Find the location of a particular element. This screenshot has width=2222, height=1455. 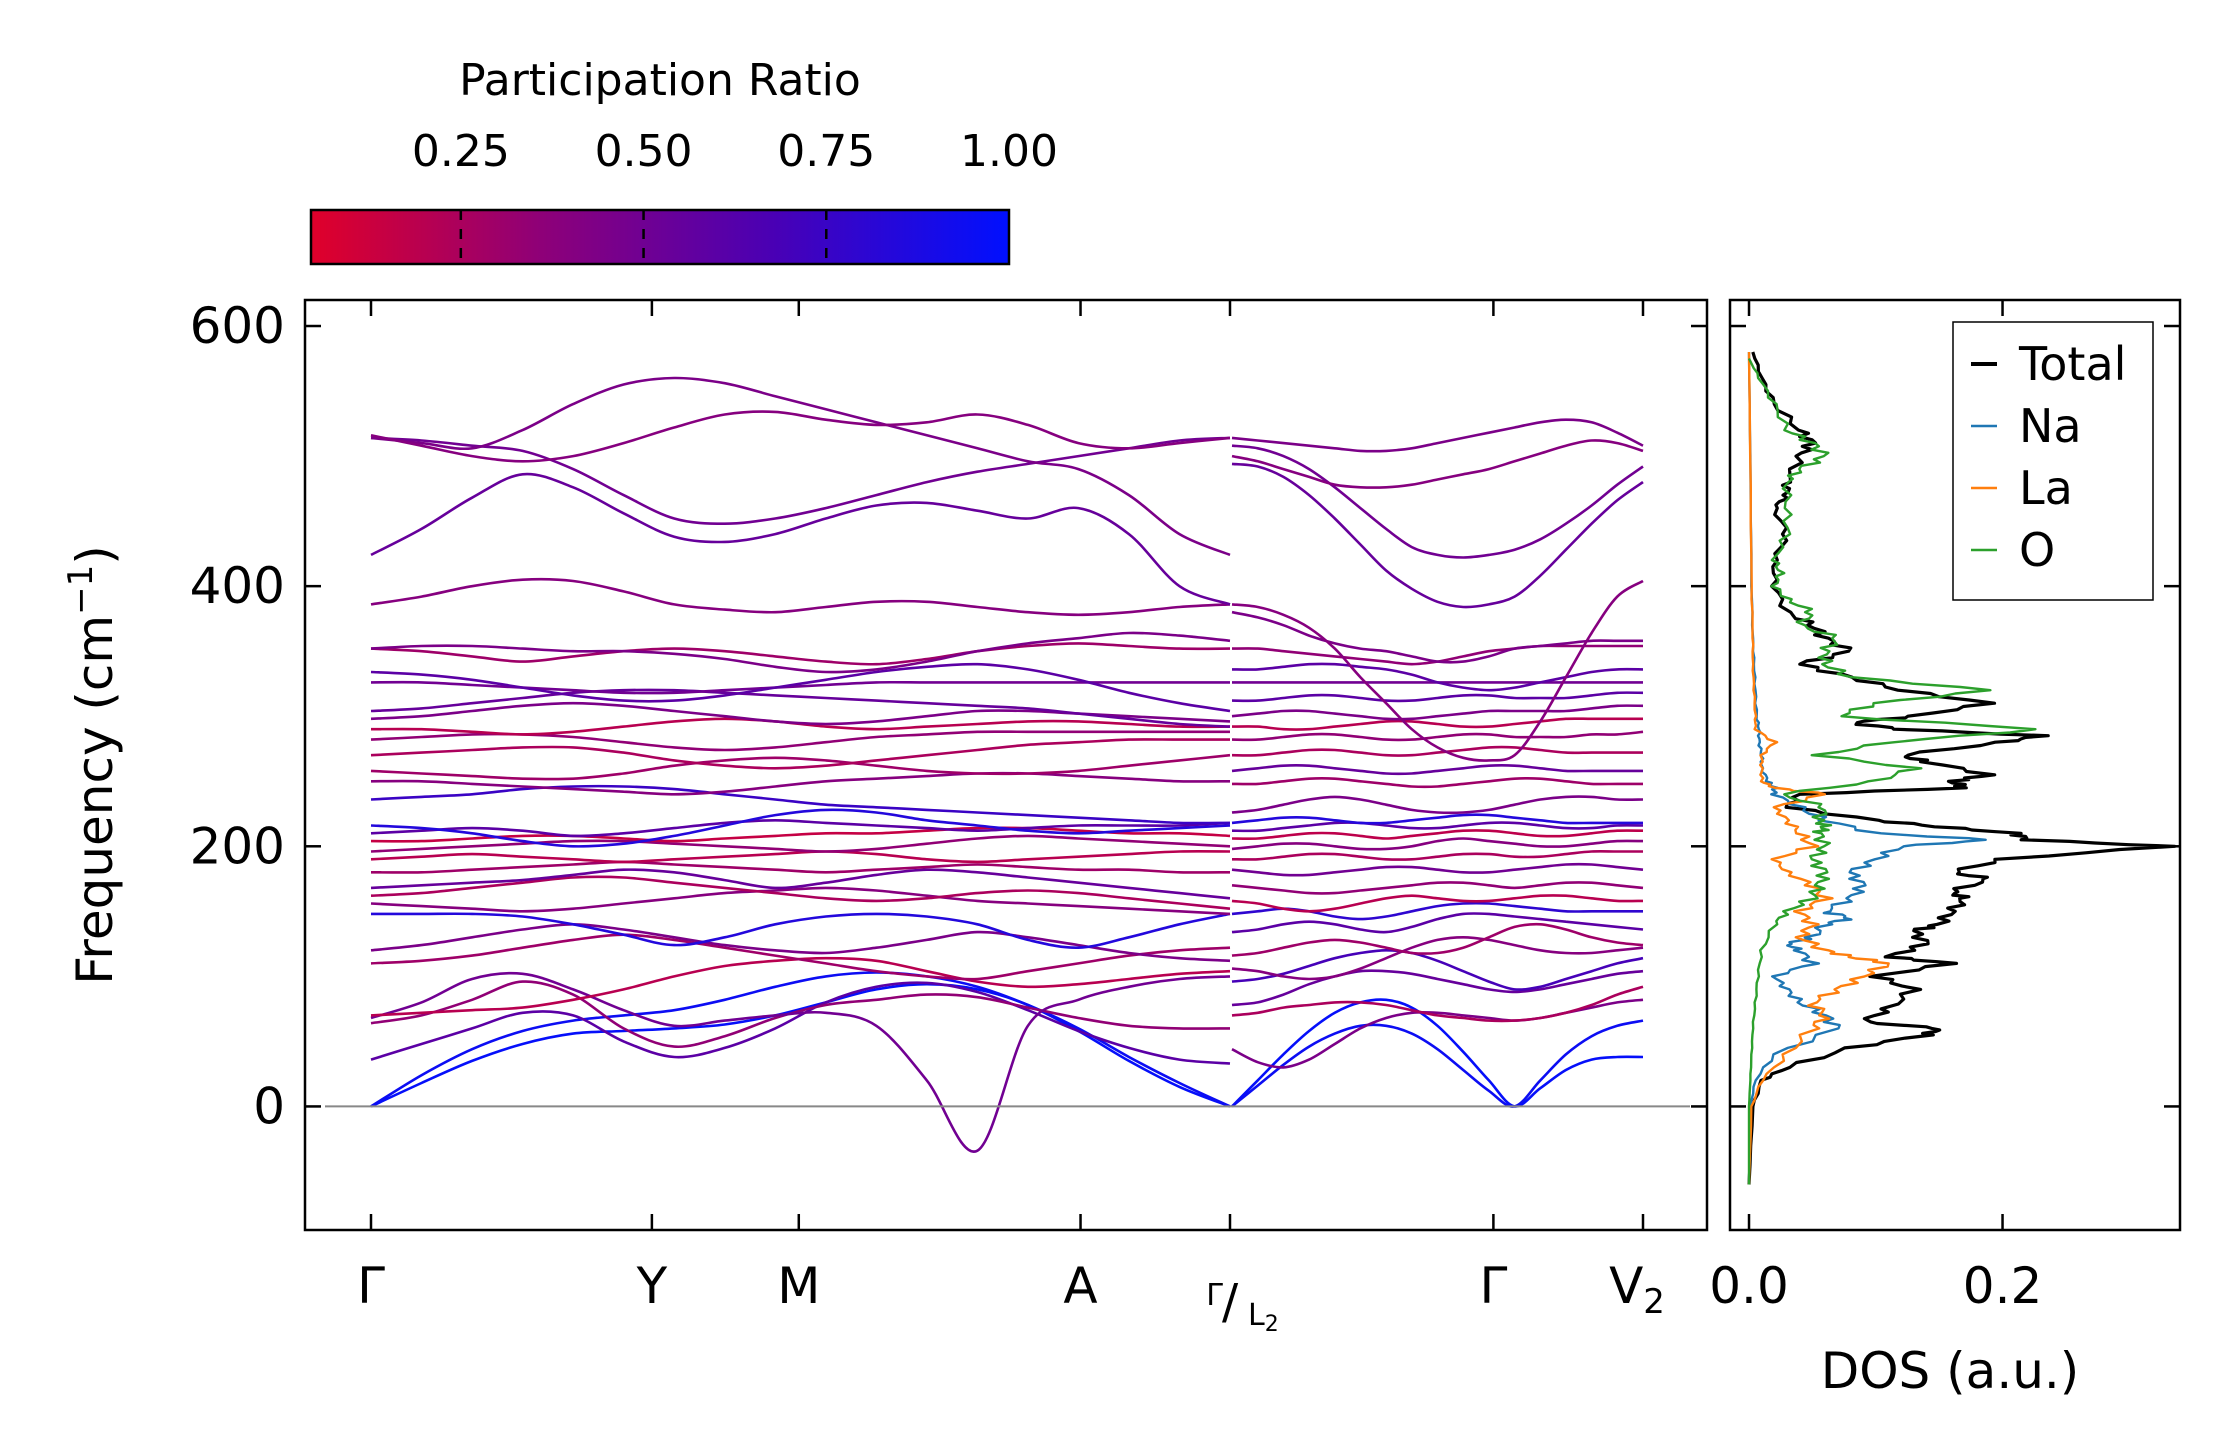

y-axis-label-text: Frequency (cm−1) is located at coordinates (92, 765).